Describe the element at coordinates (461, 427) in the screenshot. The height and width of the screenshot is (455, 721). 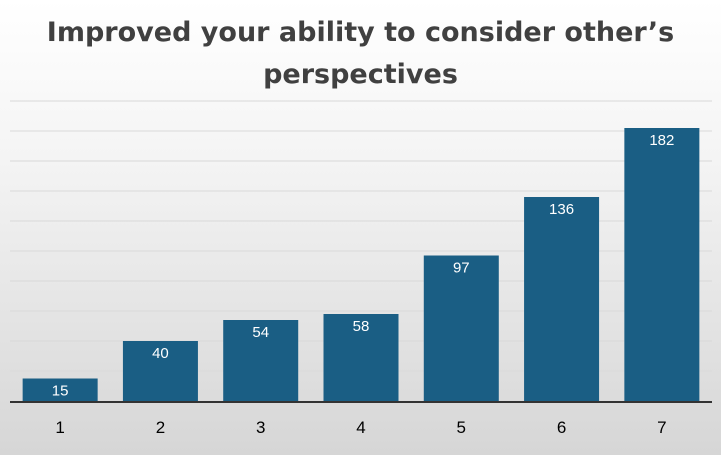
I see `x-tick-label-5: 5` at that location.